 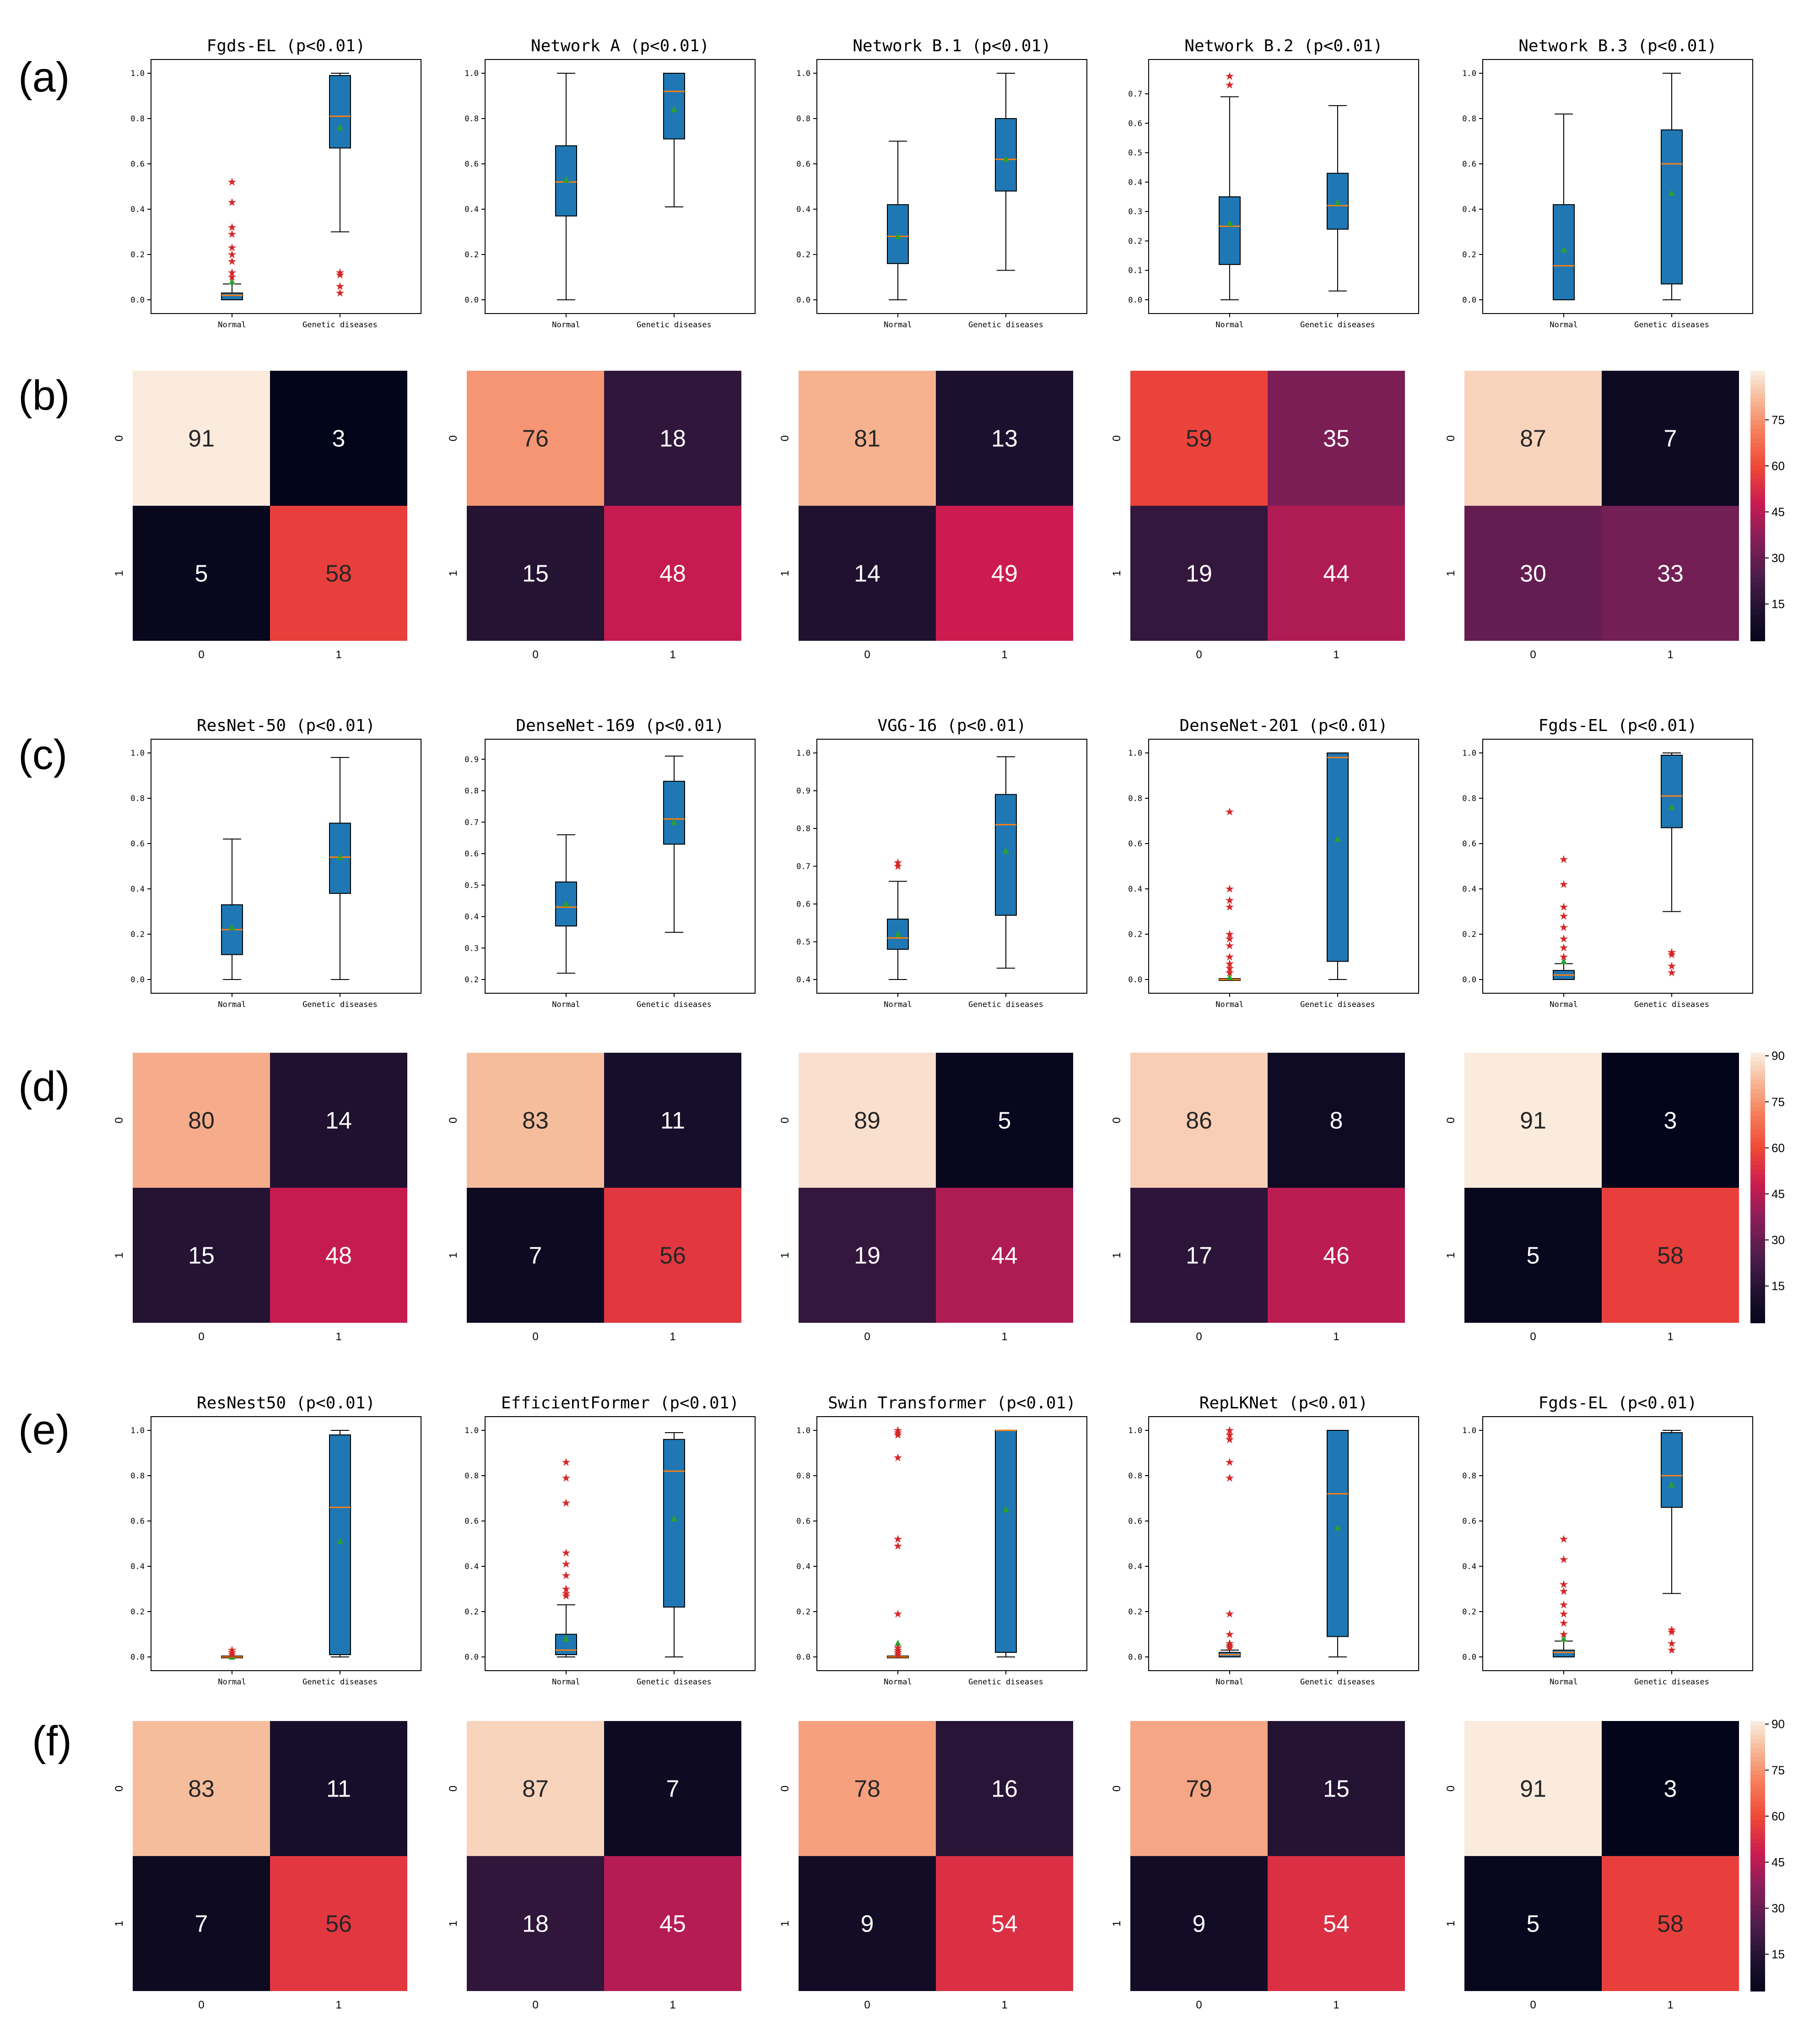 What do you see at coordinates (471, 300) in the screenshot?
I see `y-tick-label: 0.0` at bounding box center [471, 300].